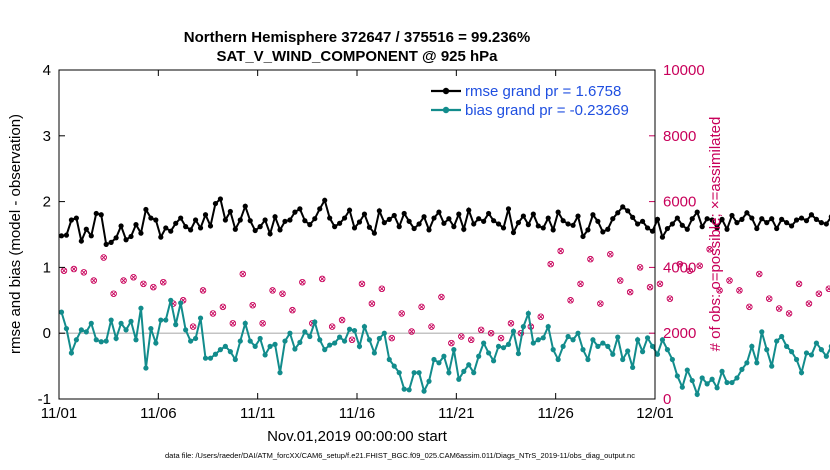 The image size is (830, 470). I want to click on y-right-tick-label: 4000, so click(679, 267).